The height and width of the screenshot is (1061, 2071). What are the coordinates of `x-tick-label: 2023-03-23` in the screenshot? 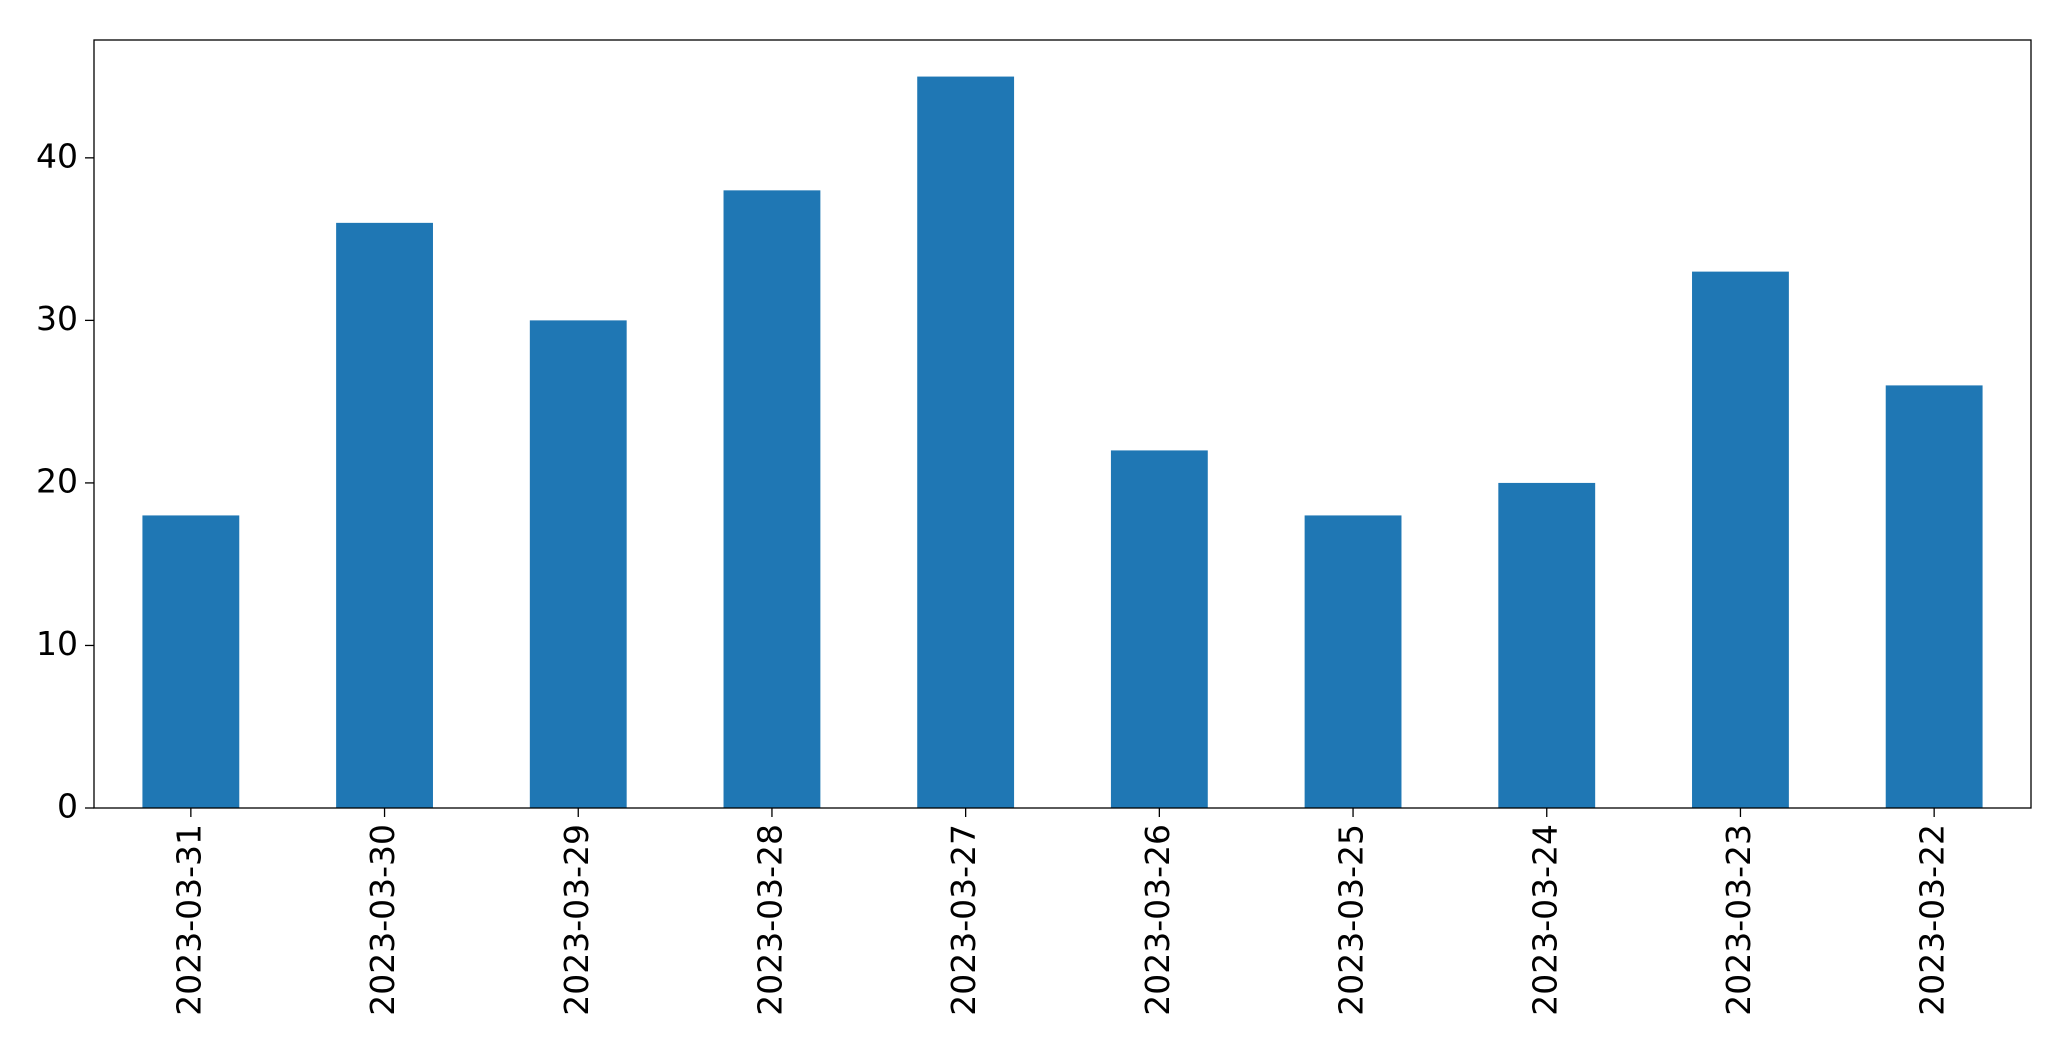 It's located at (1738, 920).